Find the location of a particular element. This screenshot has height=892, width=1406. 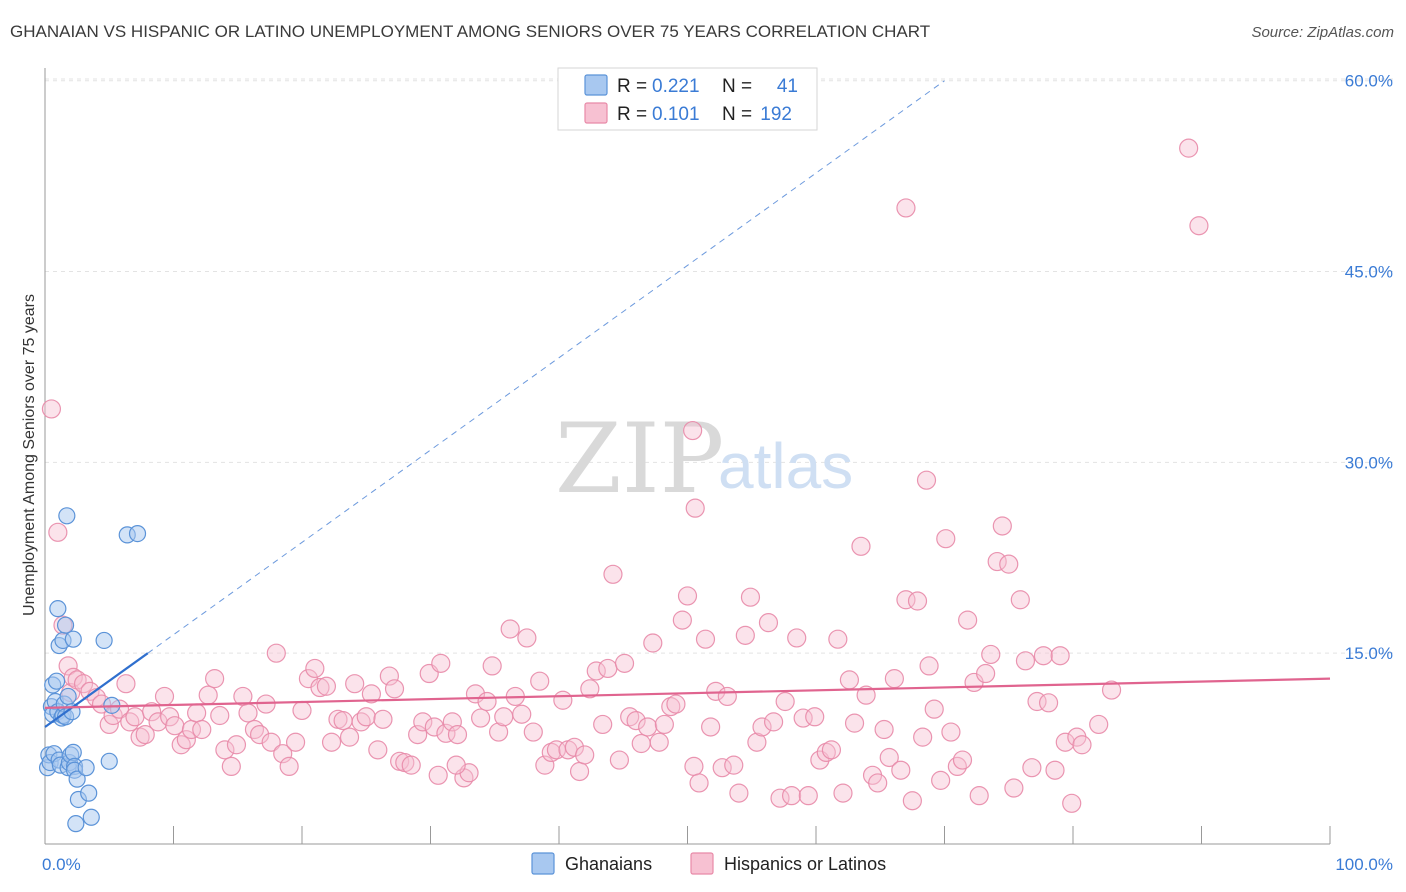

legend-hispanic-n-label: N = is located at coordinates (737, 114).